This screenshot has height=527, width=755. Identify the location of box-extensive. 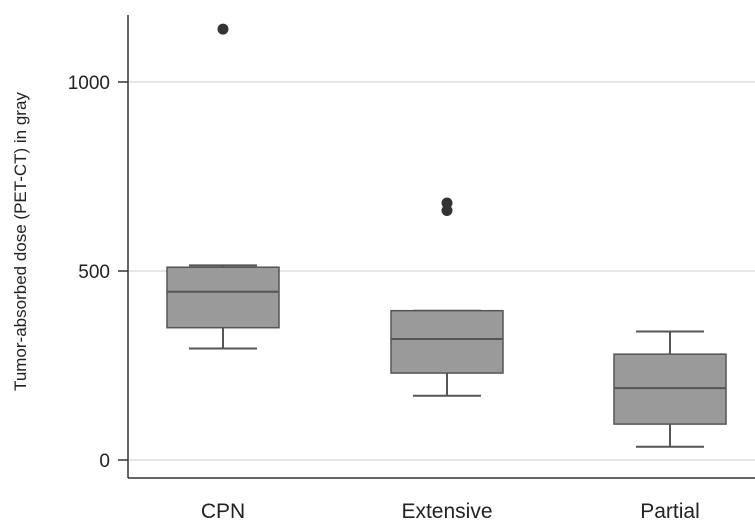
(447, 297).